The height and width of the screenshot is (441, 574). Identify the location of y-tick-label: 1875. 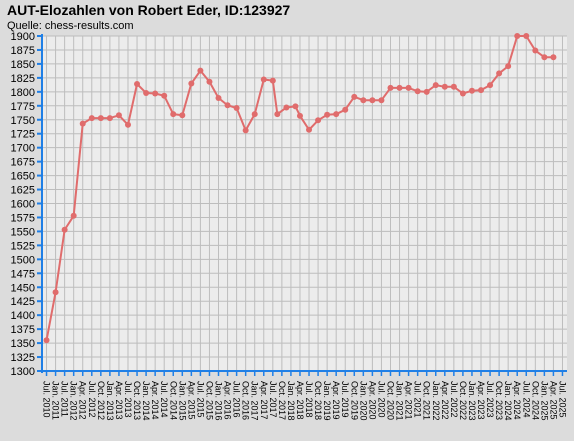
(23, 51).